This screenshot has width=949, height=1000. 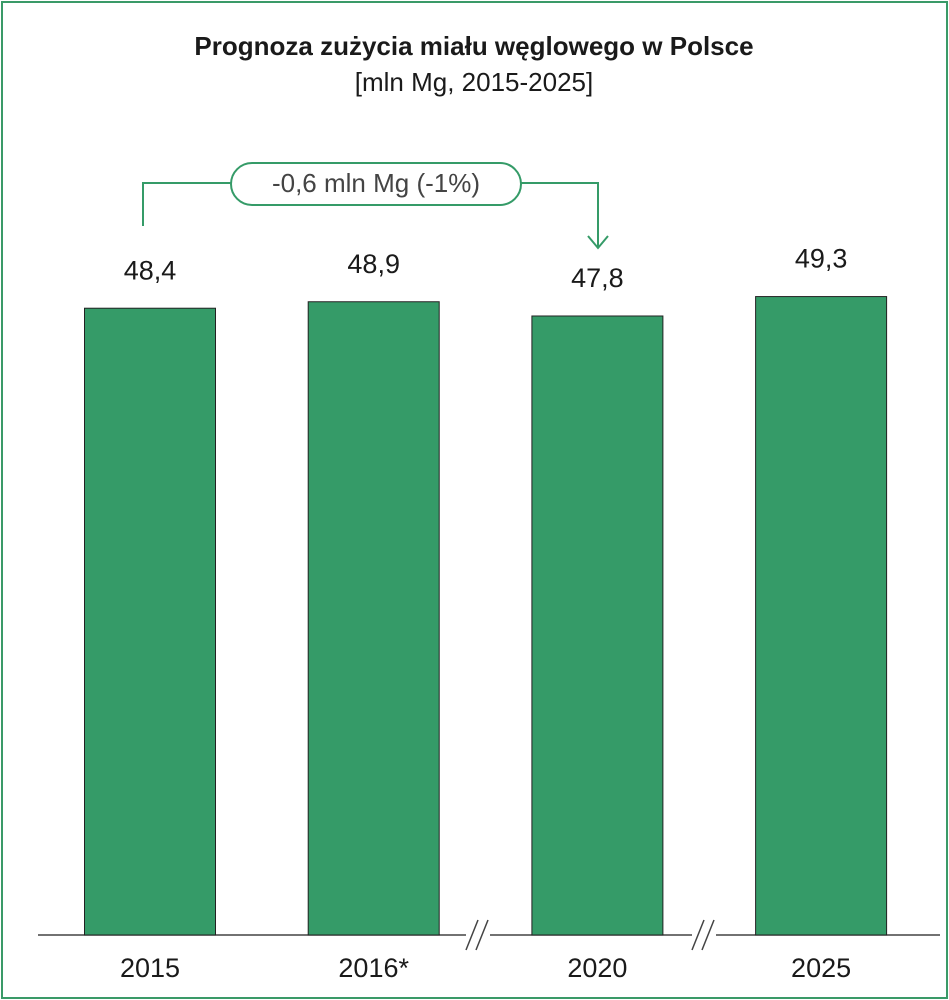 What do you see at coordinates (376, 183) in the screenshot?
I see `annotation: -0,6 mln Mg (-1%)` at bounding box center [376, 183].